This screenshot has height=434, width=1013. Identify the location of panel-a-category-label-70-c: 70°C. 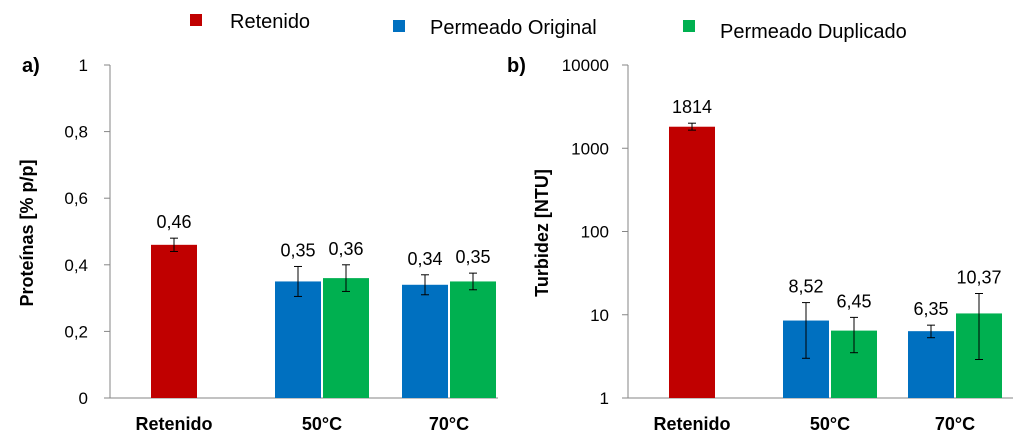
(449, 424).